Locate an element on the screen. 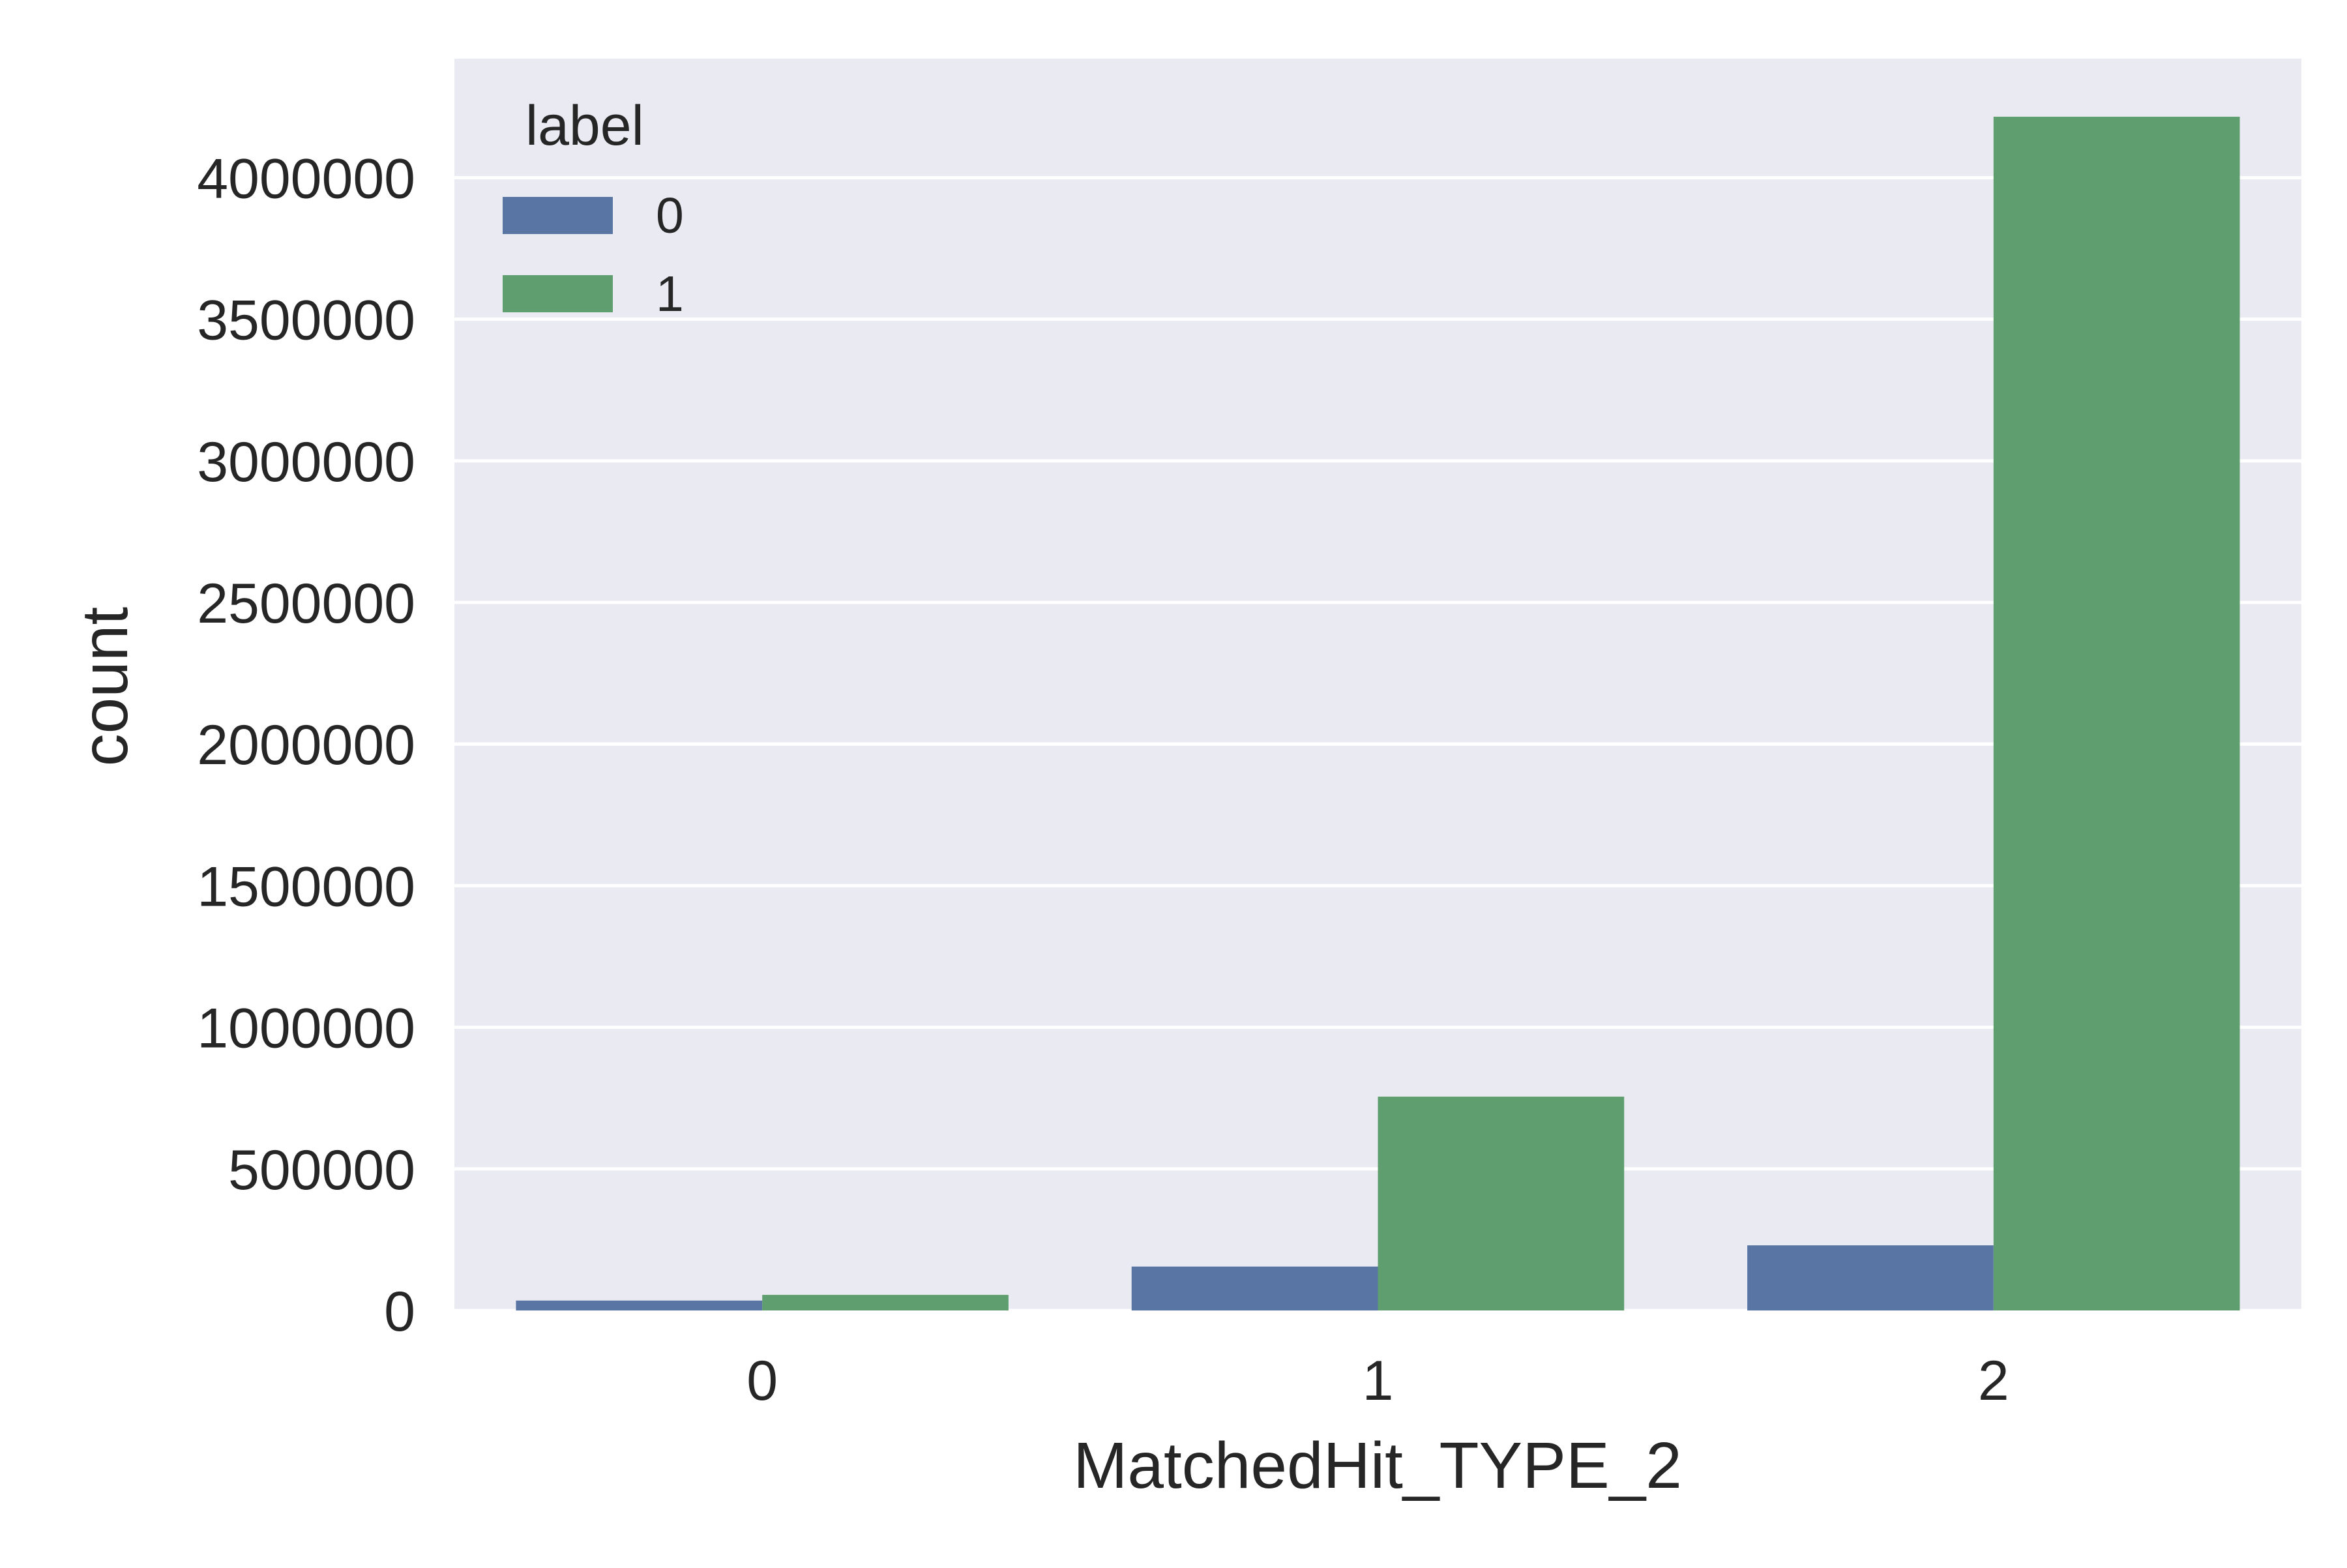  y-tick-label: 2500000 is located at coordinates (306, 604).